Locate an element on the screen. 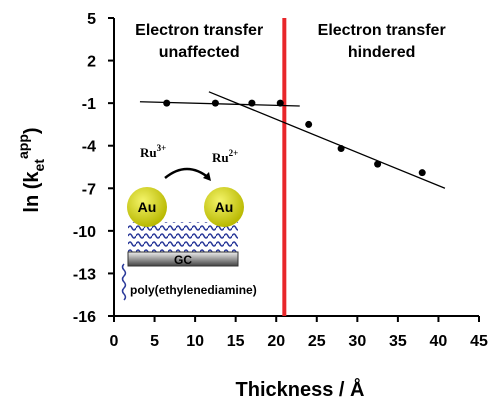 This screenshot has height=409, width=491. x-tick-label: 0 is located at coordinates (114, 341).